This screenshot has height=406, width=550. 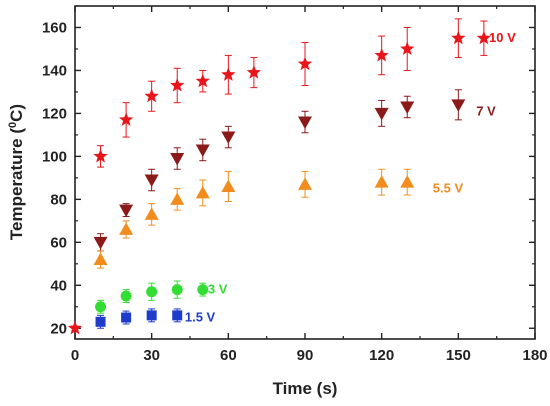 I want to click on y-tick-label: 60, so click(x=58, y=242).